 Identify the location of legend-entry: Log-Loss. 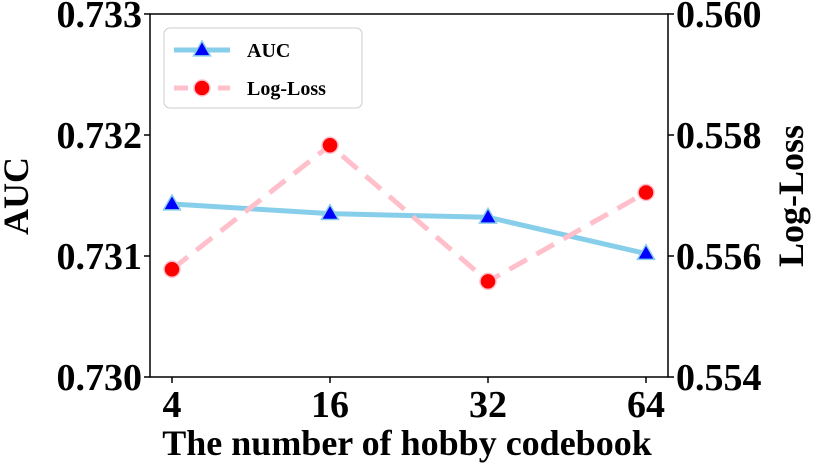
(250, 89).